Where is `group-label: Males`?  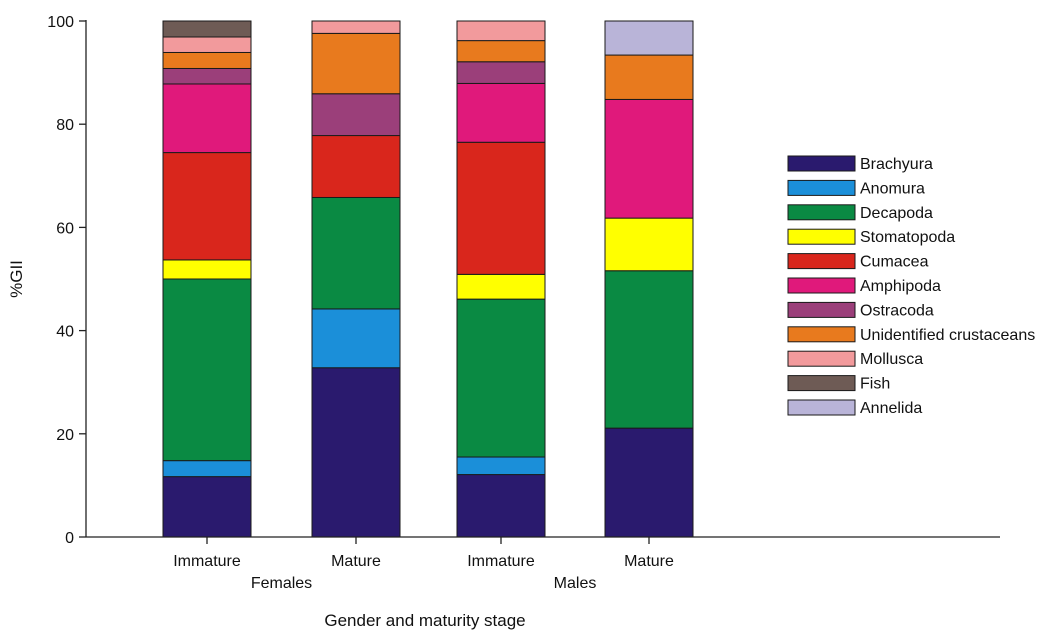 group-label: Males is located at coordinates (575, 583).